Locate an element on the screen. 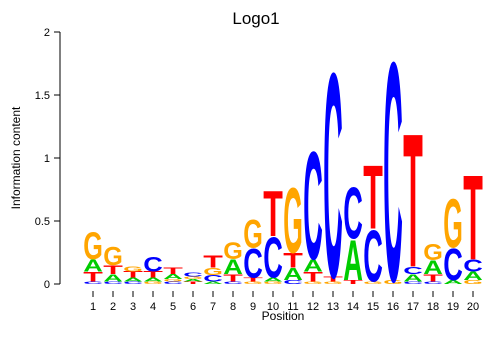  x-tick-label: 2 is located at coordinates (113, 307).